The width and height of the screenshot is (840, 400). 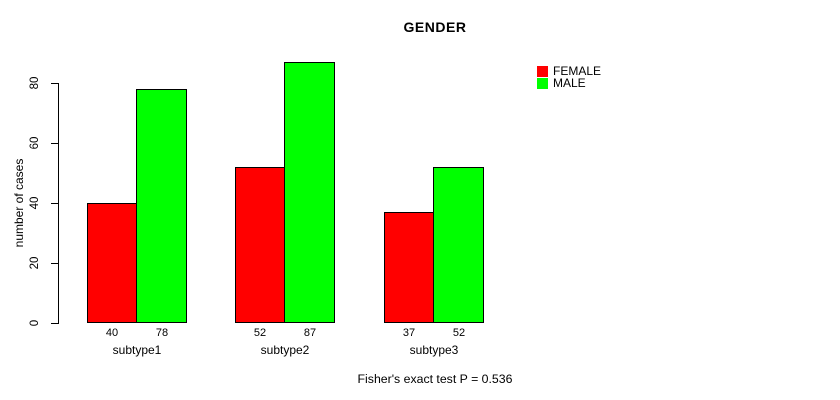 I want to click on category-label-subtype1: subtype1, so click(x=137, y=350).